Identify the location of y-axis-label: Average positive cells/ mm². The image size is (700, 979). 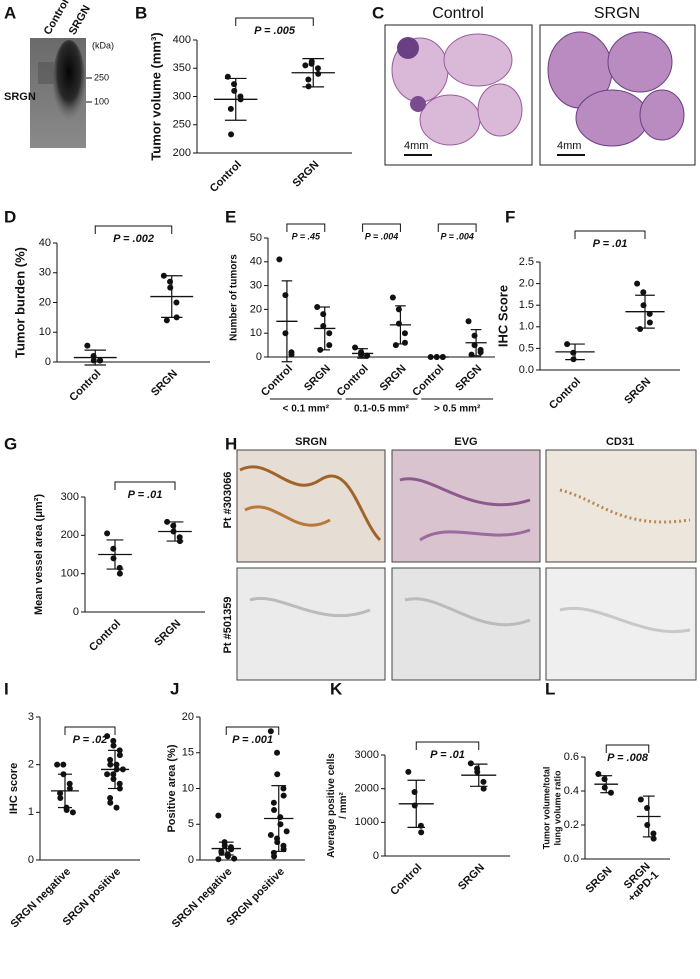
(337, 805).